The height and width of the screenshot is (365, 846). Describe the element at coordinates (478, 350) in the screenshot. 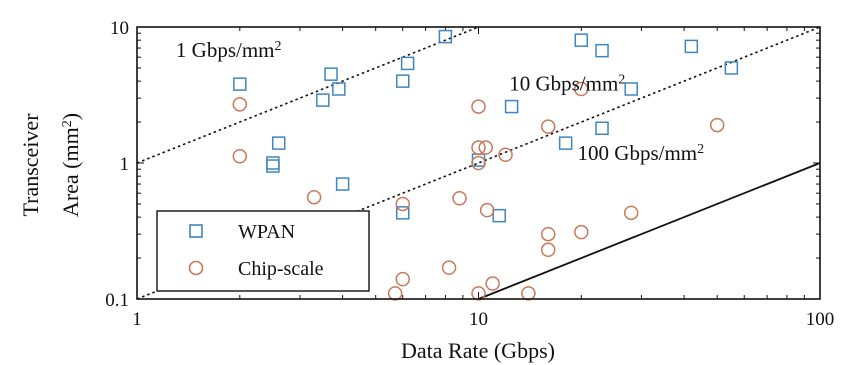

I see `x-axis-label: Data Rate (Gbps)` at that location.